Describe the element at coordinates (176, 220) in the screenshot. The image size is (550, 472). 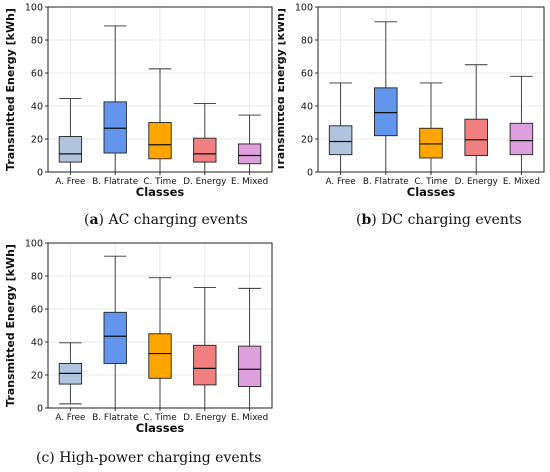
I see `caption-a-text: AC charging events` at that location.